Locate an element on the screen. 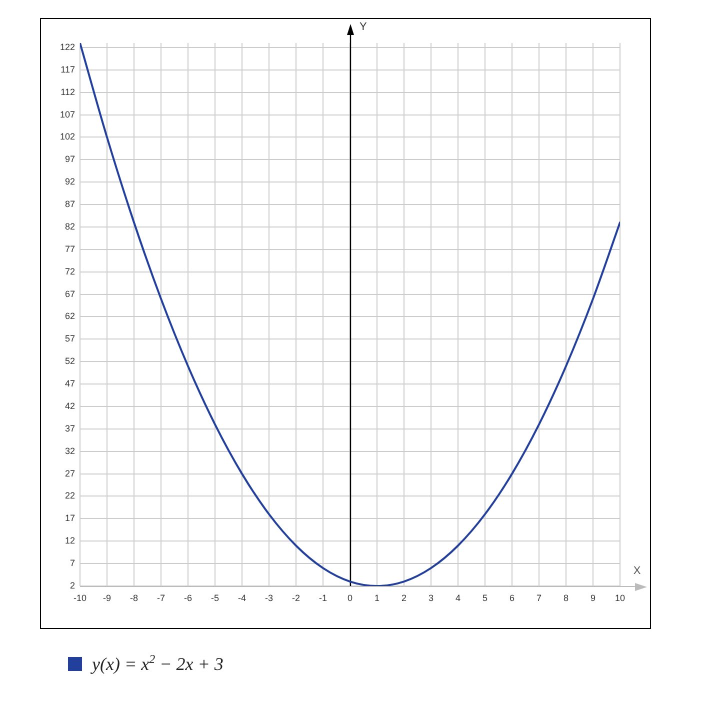 The width and height of the screenshot is (719, 703). x-tick-label: -3 is located at coordinates (269, 597).